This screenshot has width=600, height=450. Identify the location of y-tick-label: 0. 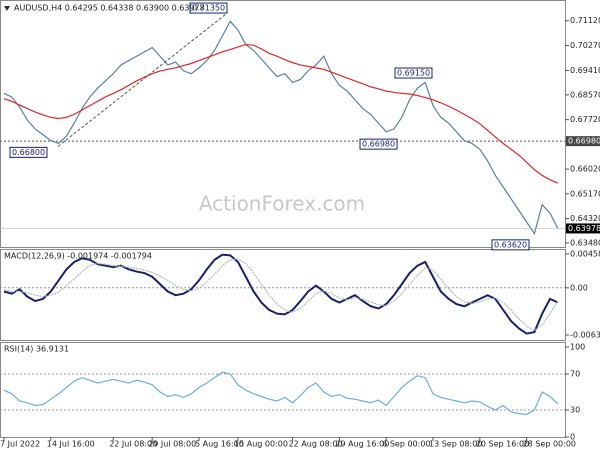
(572, 437).